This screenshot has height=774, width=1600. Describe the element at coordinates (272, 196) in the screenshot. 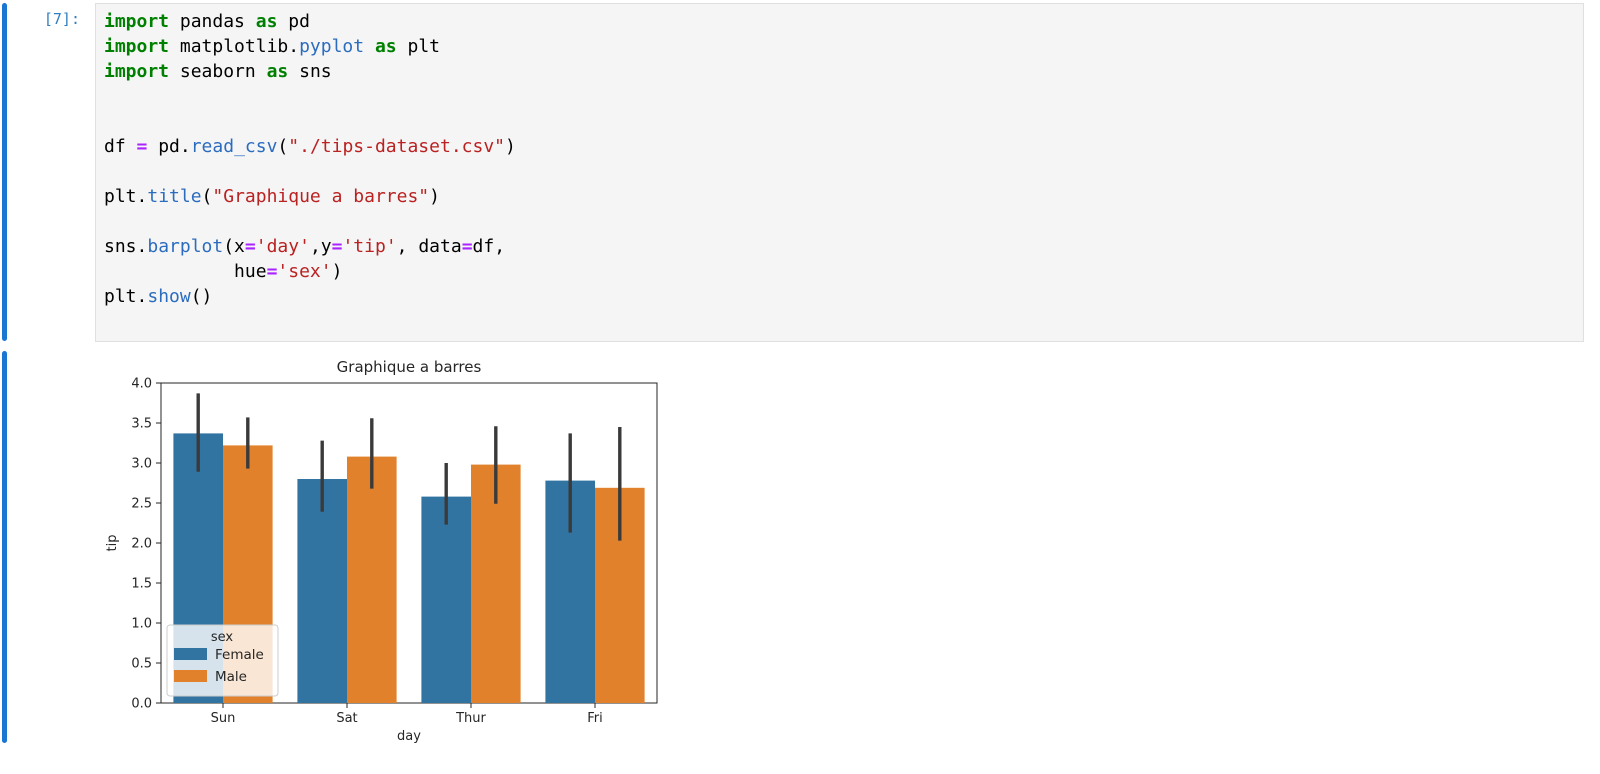

I see `code-line: plt.title("Graphique a barres")` at that location.